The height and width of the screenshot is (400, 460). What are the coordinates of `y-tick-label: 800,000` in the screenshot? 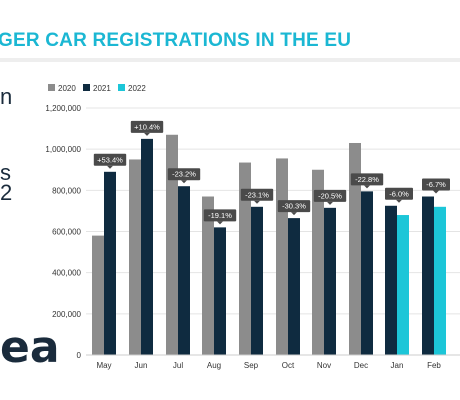 It's located at (66, 190).